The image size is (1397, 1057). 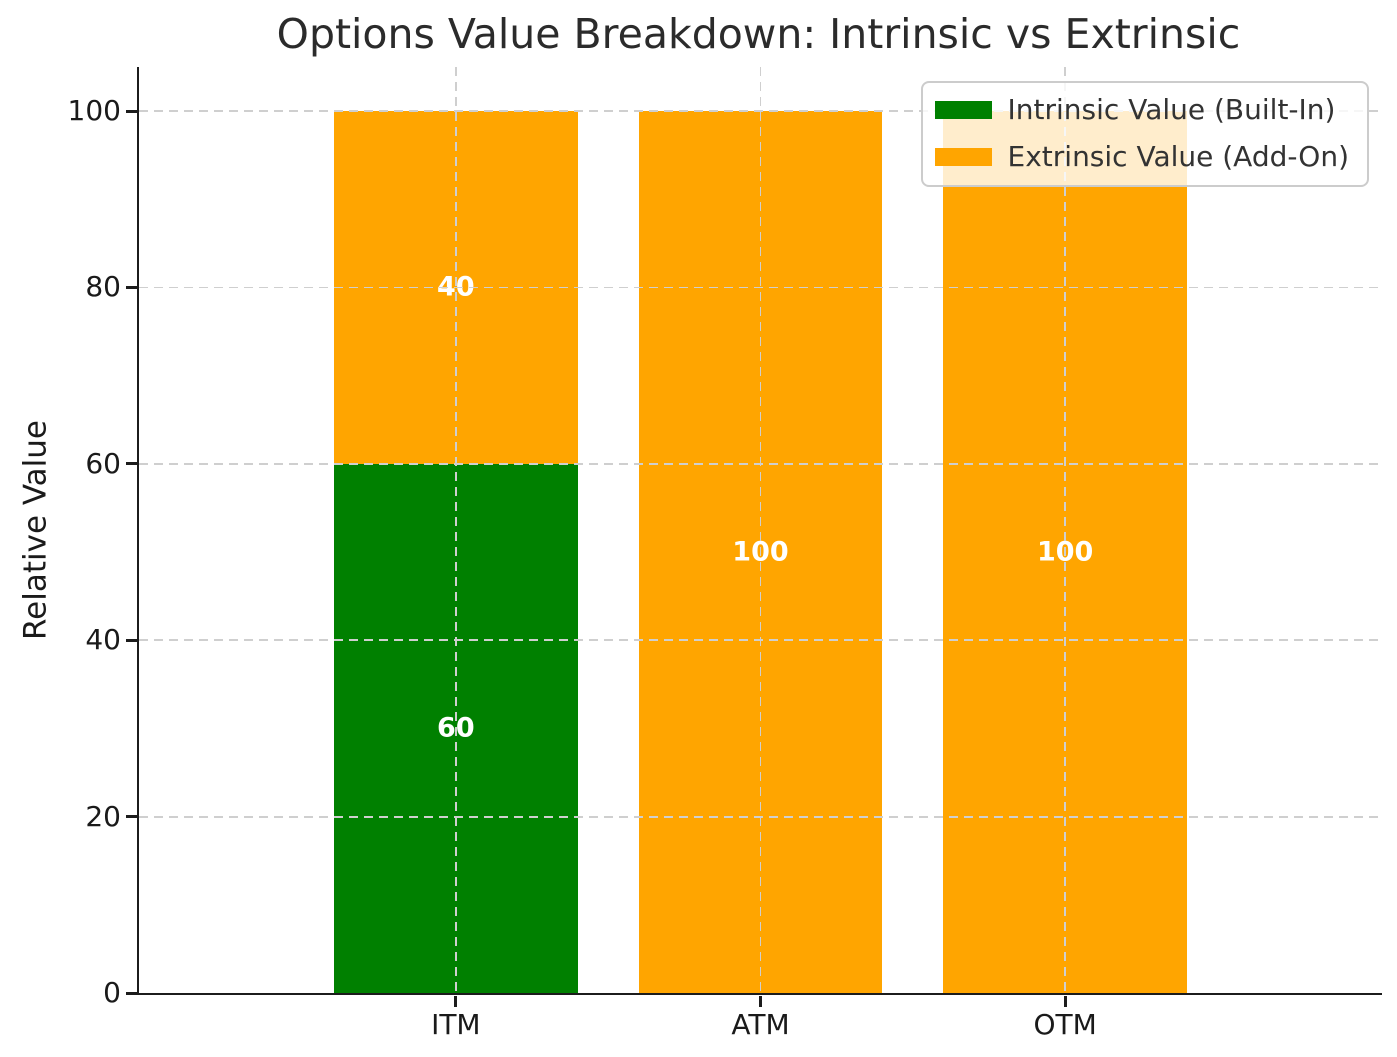 I want to click on y-axis-label: Relative Value, so click(x=35, y=530).